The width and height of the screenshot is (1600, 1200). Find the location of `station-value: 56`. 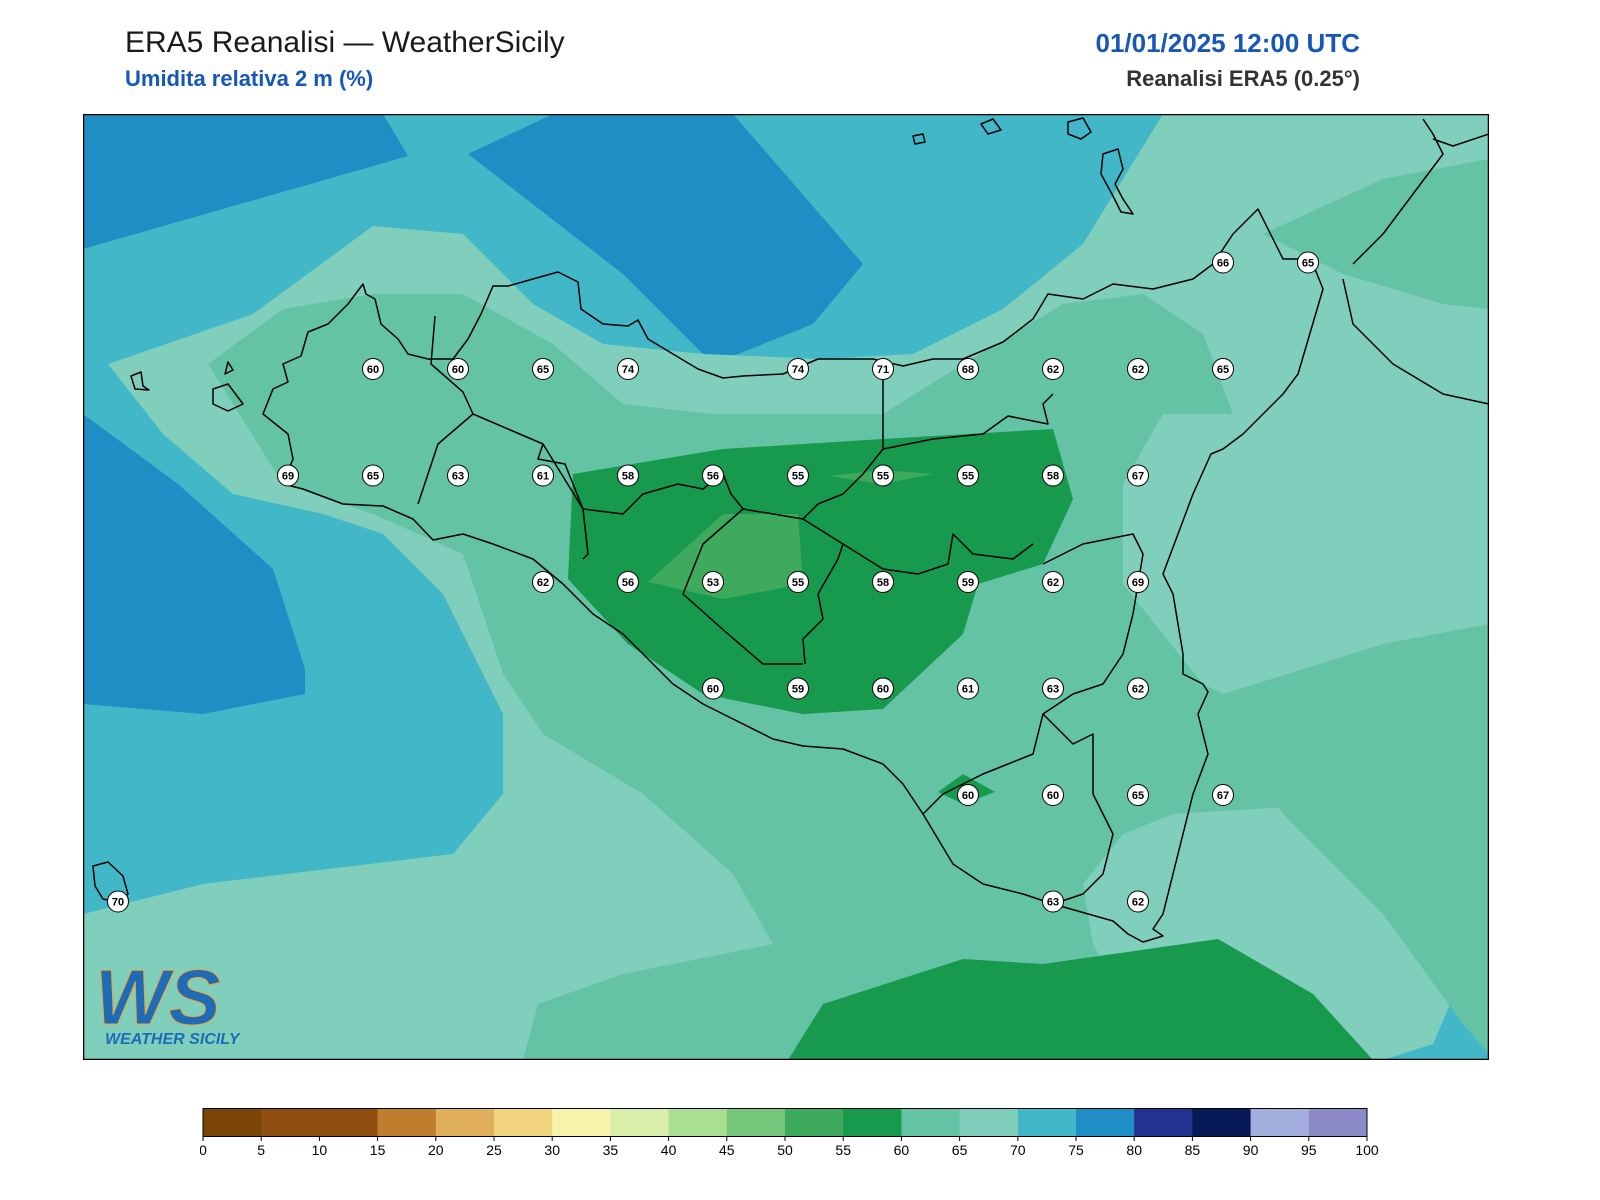

station-value: 56 is located at coordinates (628, 583).